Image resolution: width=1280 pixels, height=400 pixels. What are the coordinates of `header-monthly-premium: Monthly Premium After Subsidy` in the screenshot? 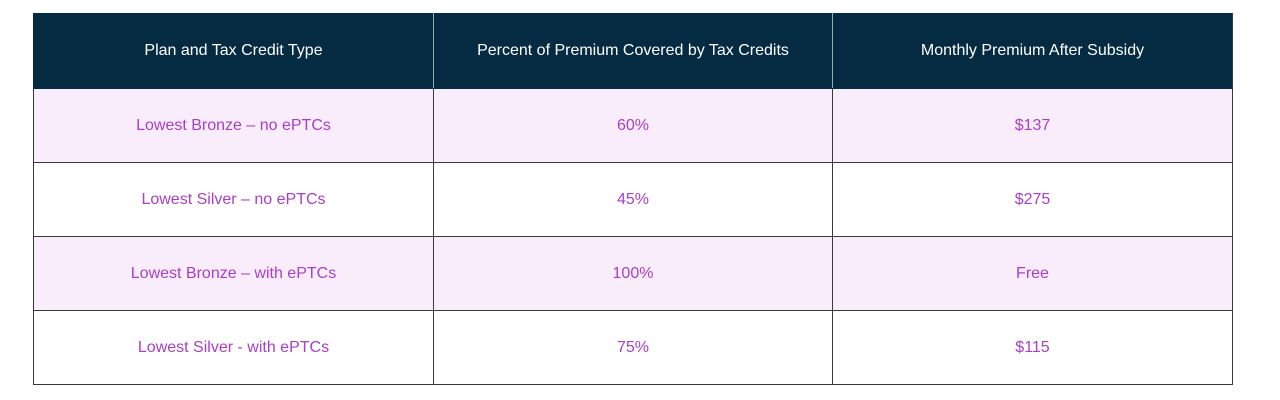 It's located at (1032, 51).